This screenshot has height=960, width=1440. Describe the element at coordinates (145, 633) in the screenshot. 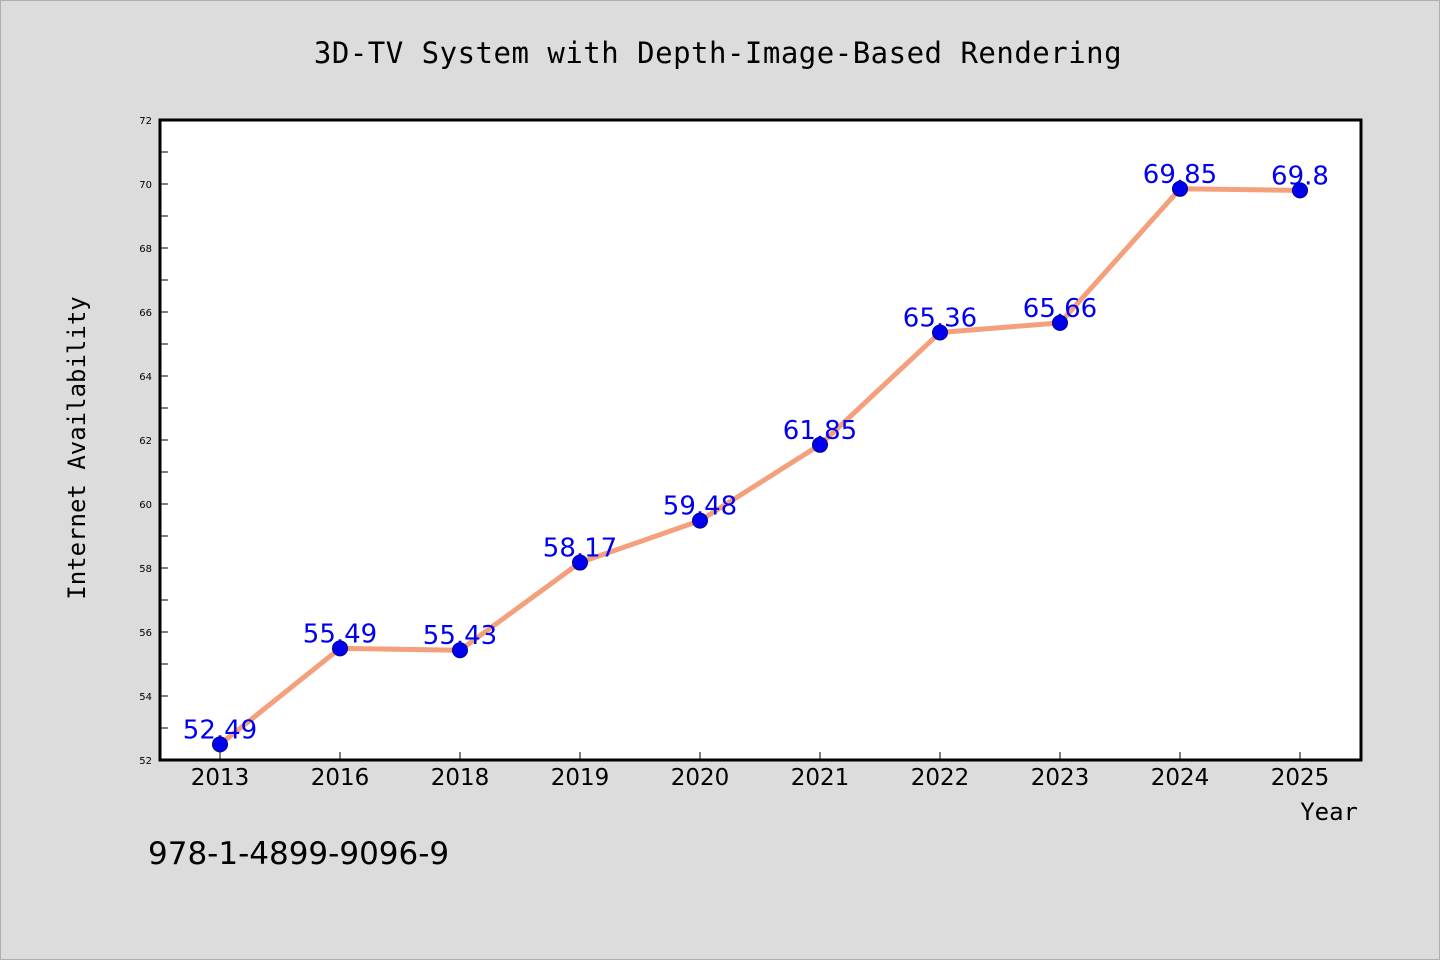

I see `y-tick-label: 56` at that location.